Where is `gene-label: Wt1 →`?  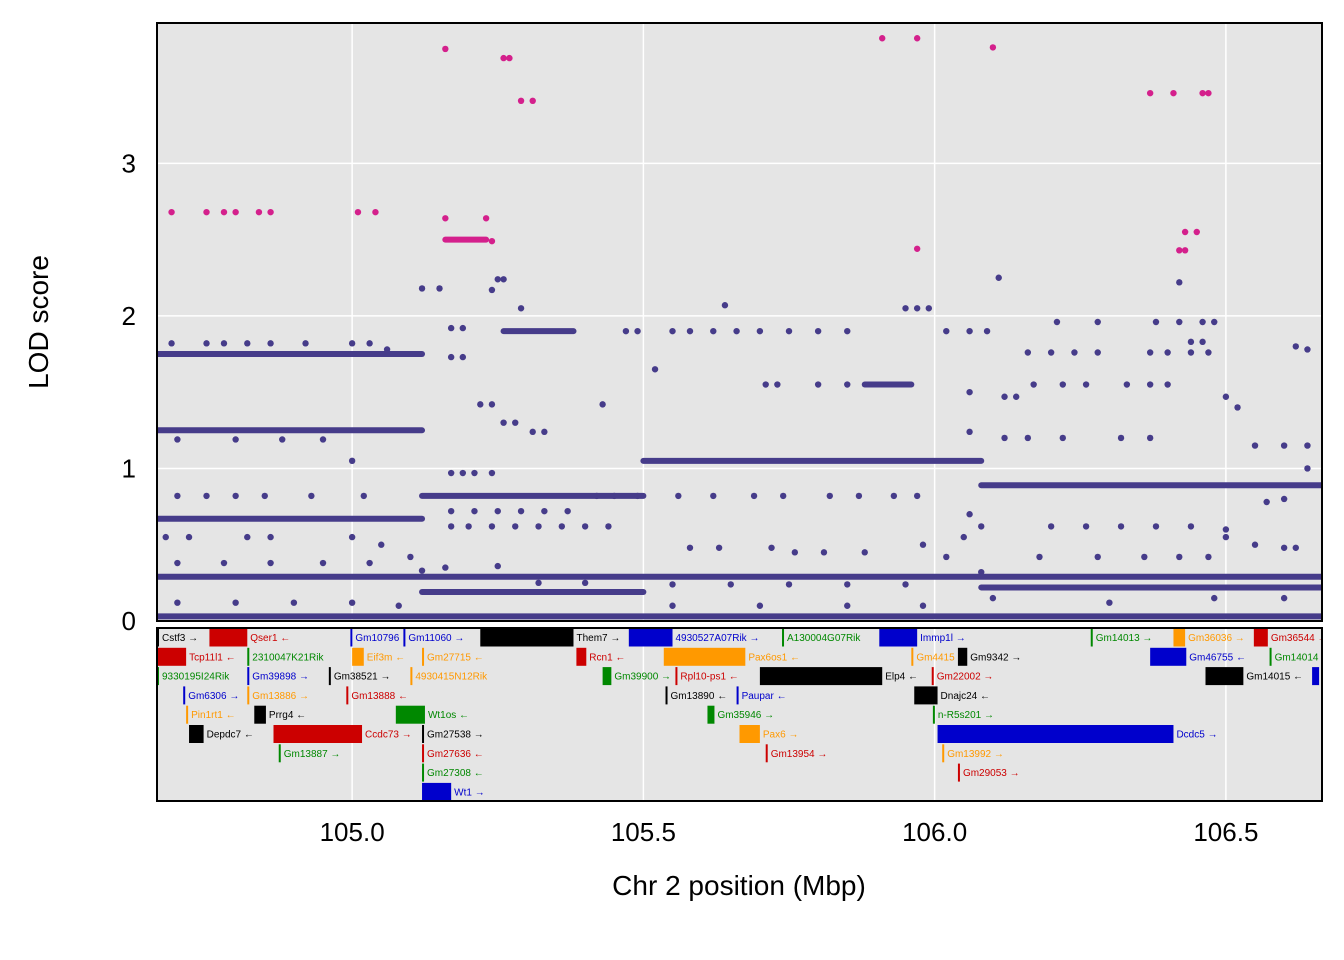
gene-label: Wt1 → is located at coordinates (469, 792).